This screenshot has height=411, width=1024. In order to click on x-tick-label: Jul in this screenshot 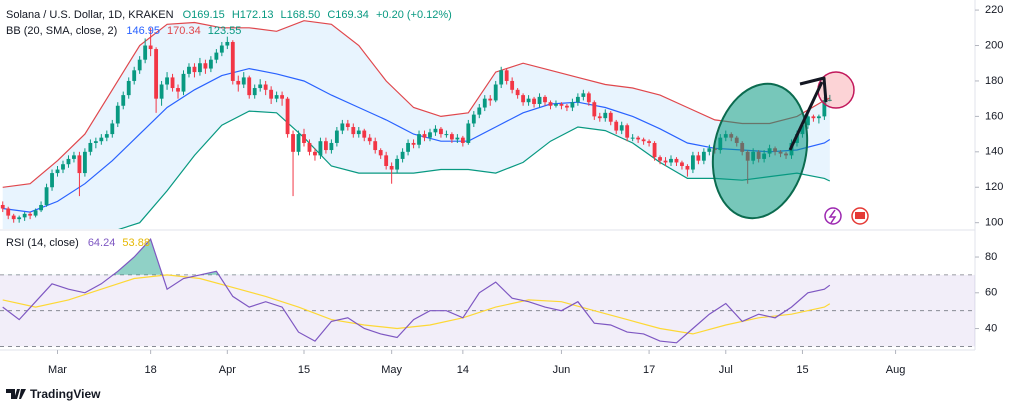, I will do `click(726, 370)`.